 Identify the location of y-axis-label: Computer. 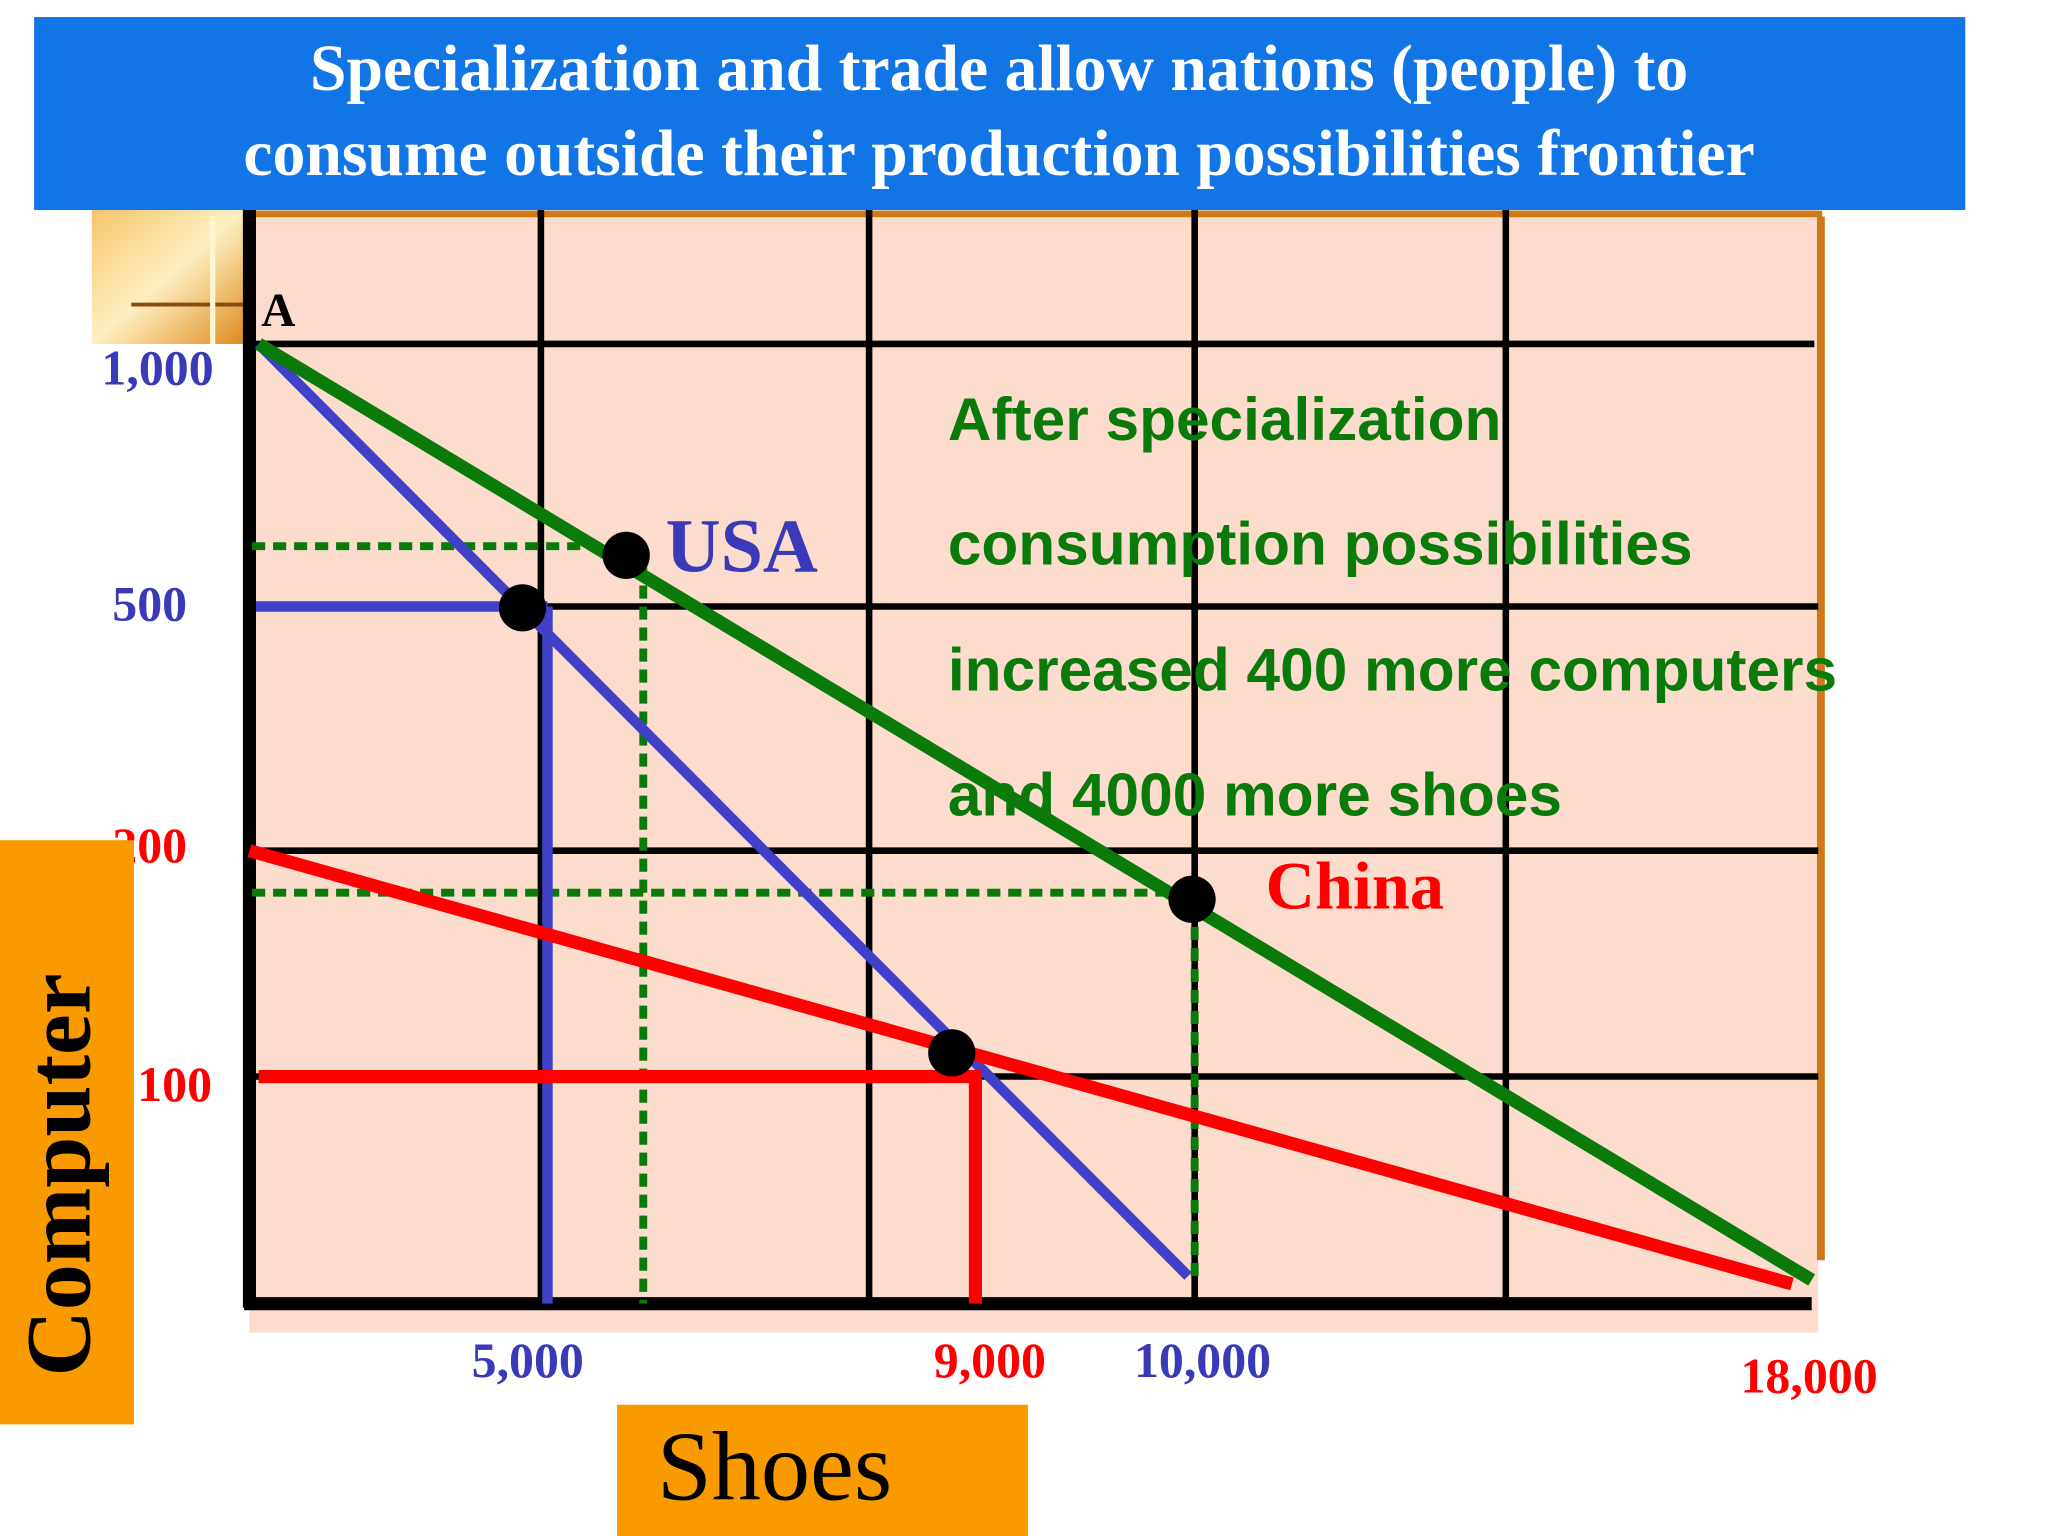
(58, 1174).